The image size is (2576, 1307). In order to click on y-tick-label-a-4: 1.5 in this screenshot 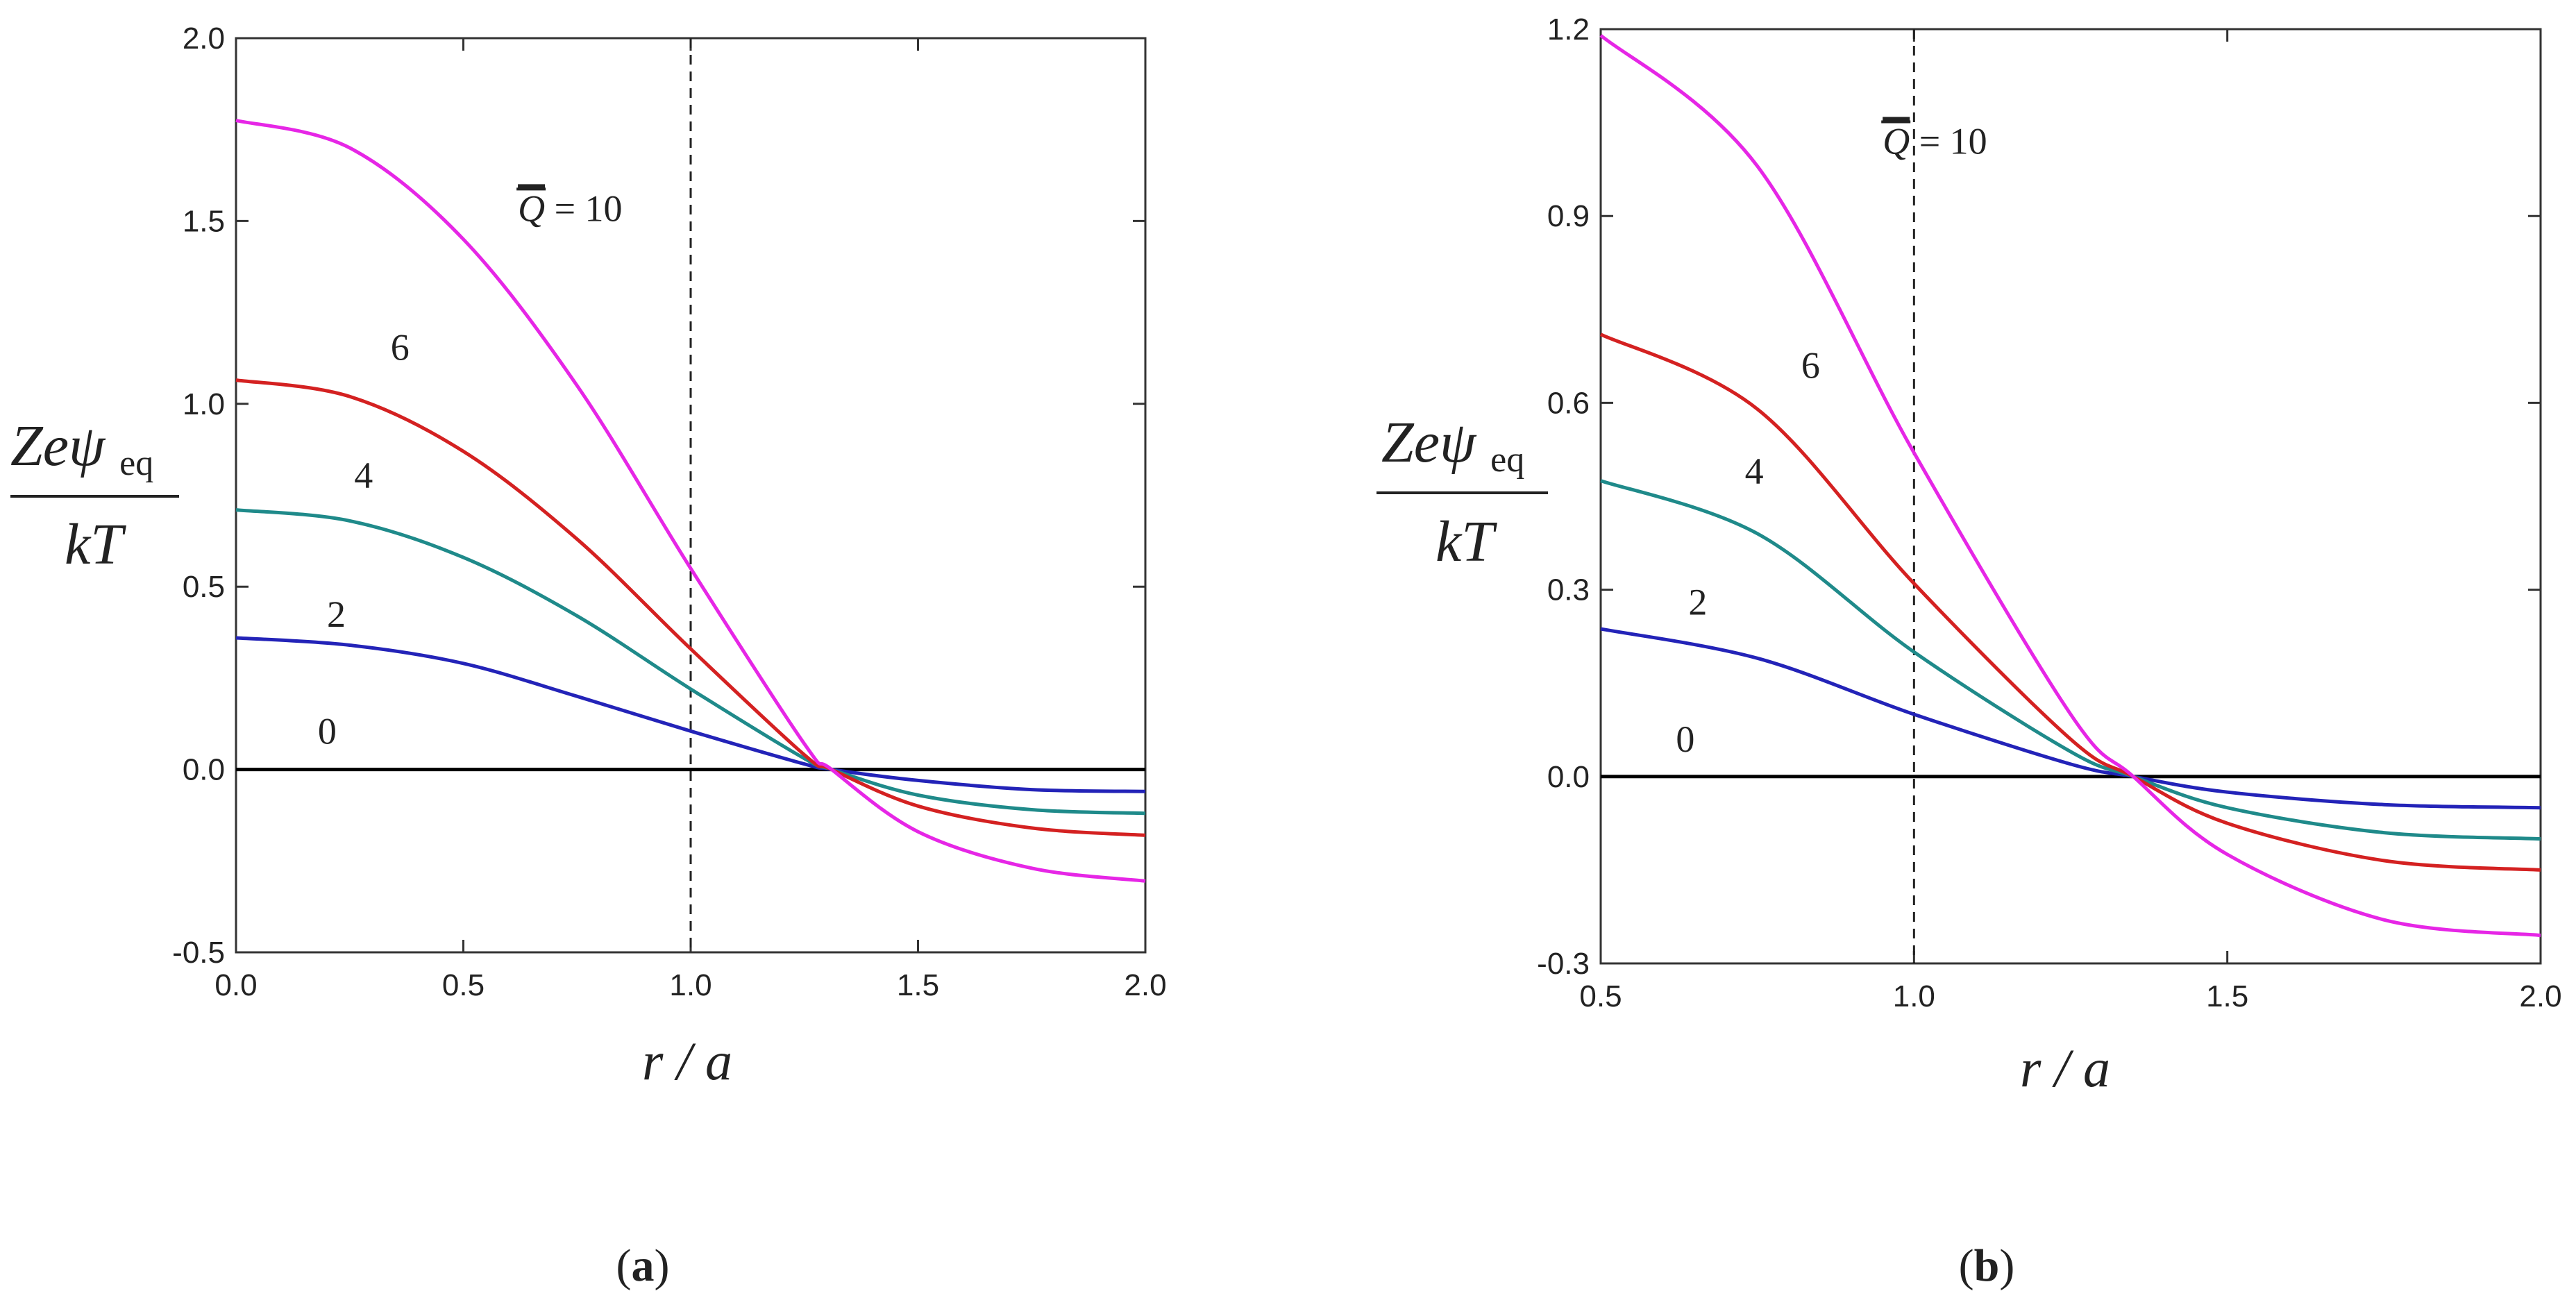, I will do `click(204, 221)`.